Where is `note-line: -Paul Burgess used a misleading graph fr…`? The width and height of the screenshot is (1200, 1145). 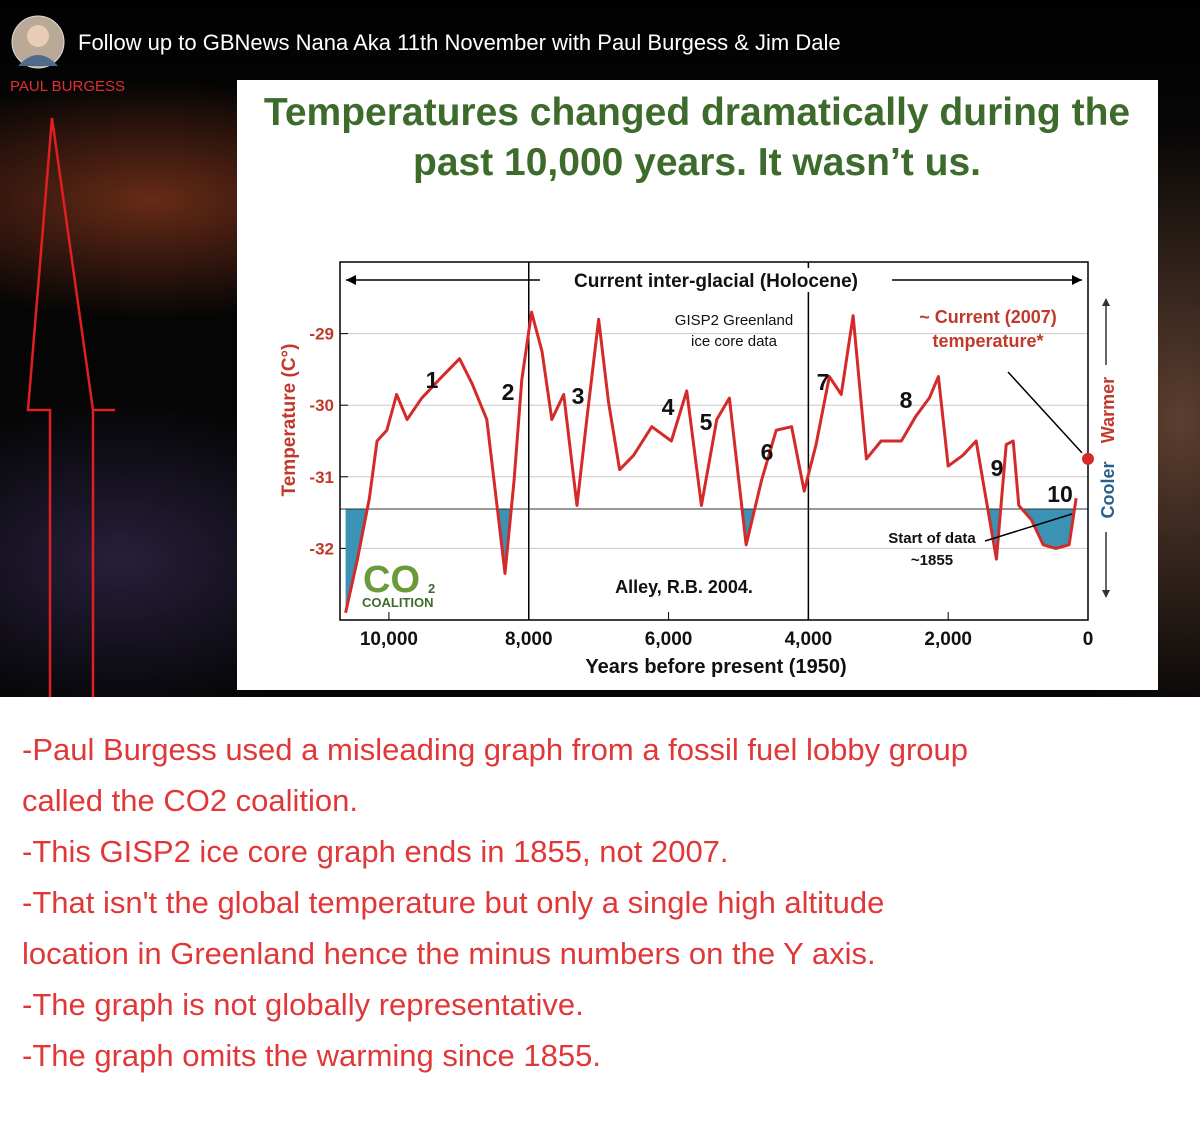 note-line: -Paul Burgess used a misleading graph fr… is located at coordinates (495, 749).